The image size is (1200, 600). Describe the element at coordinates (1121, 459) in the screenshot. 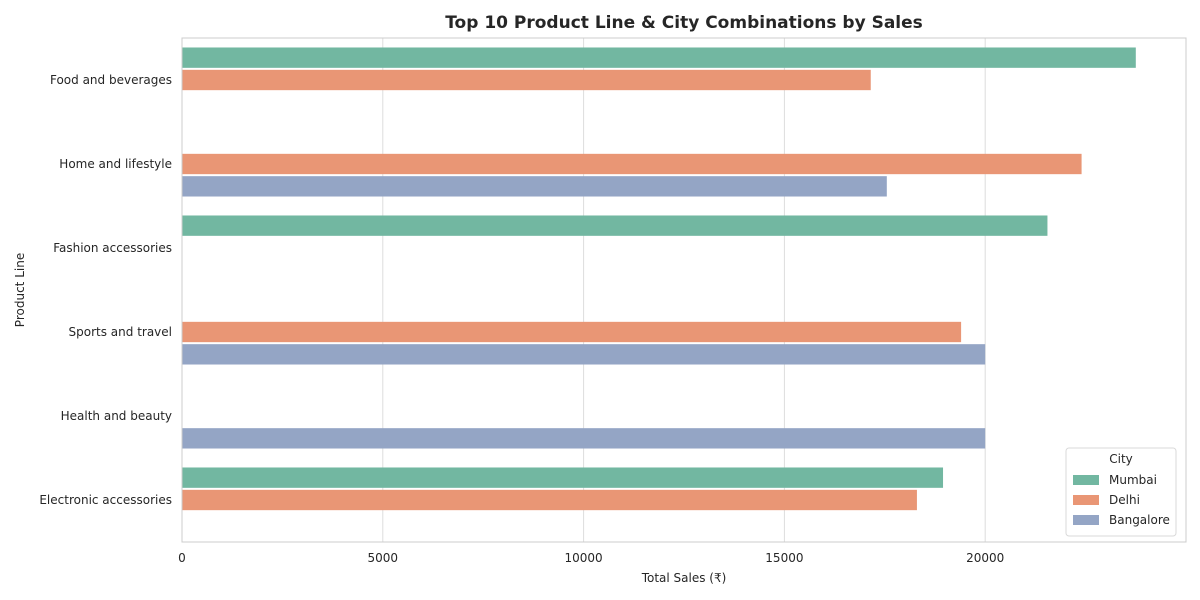

I see `legend-title: City` at that location.